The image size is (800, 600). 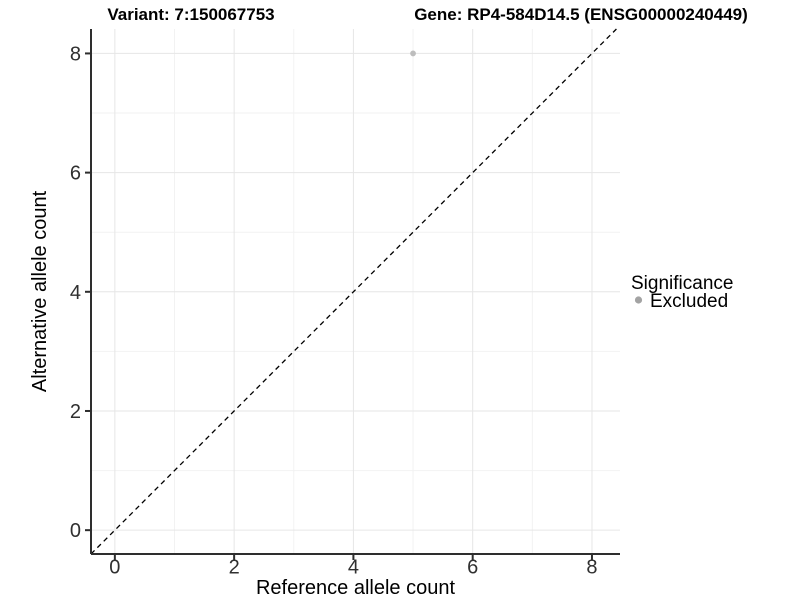 What do you see at coordinates (353, 568) in the screenshot?
I see `x-tick-label: 4` at bounding box center [353, 568].